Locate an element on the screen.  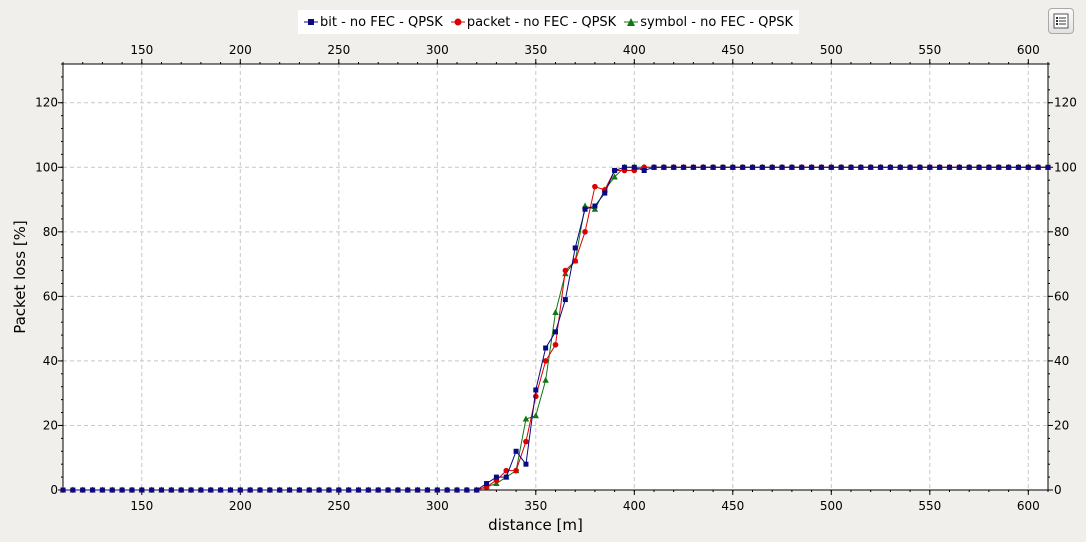
y2-tick-label: 100 is located at coordinates (1065, 167).